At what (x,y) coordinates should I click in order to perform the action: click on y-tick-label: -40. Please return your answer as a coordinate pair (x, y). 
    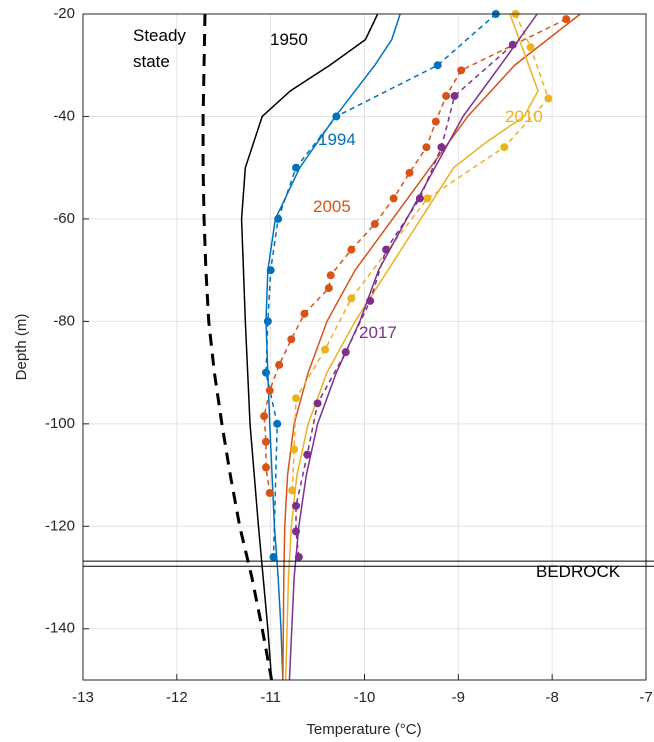
    Looking at the image, I should click on (64, 115).